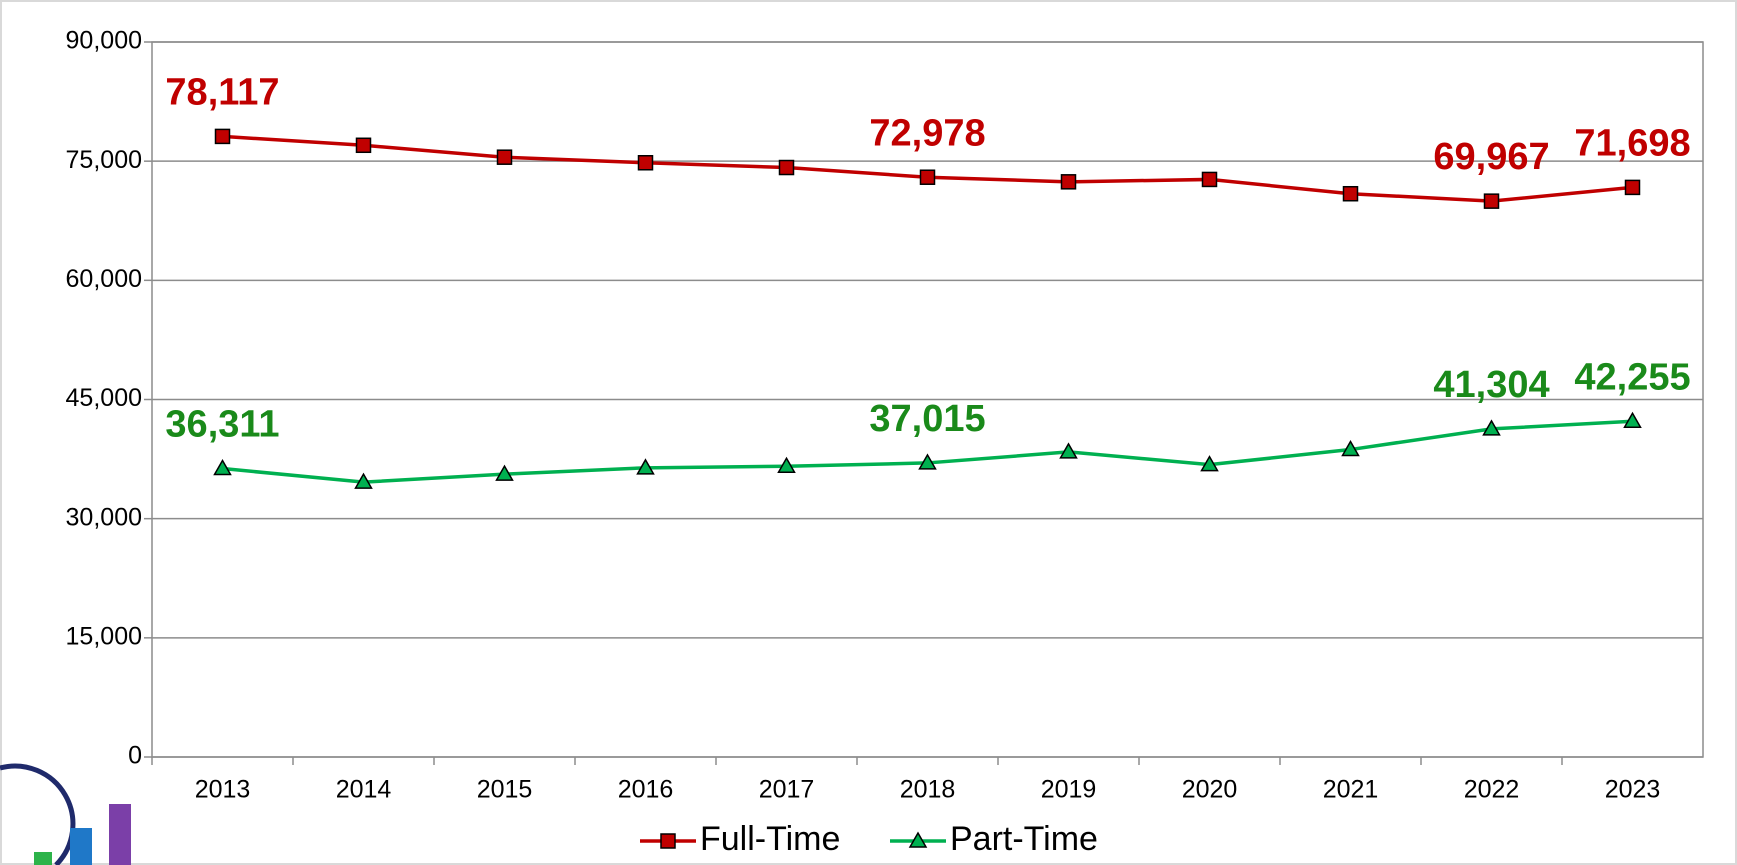  What do you see at coordinates (135, 756) in the screenshot?
I see `y-tick-label: 0` at bounding box center [135, 756].